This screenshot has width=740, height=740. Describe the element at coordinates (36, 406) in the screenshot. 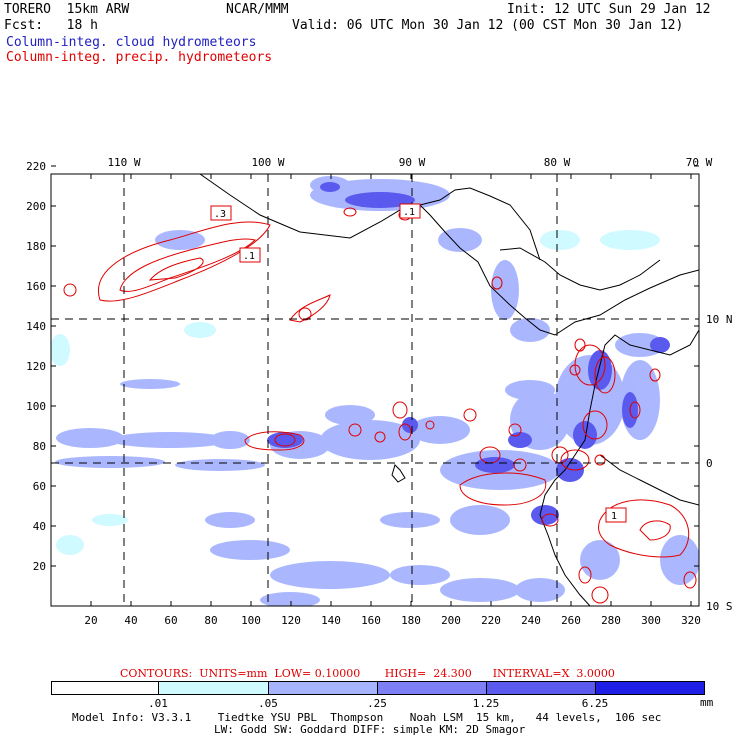

I see `y-tick-label: 100` at that location.